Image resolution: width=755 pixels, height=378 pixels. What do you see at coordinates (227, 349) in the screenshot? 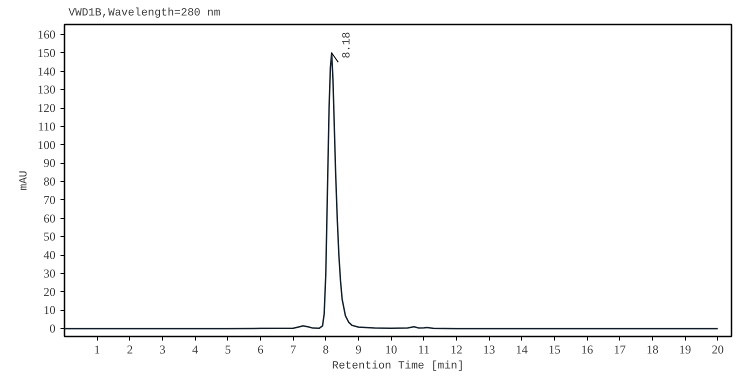
I see `x-tick-label: 5` at bounding box center [227, 349].